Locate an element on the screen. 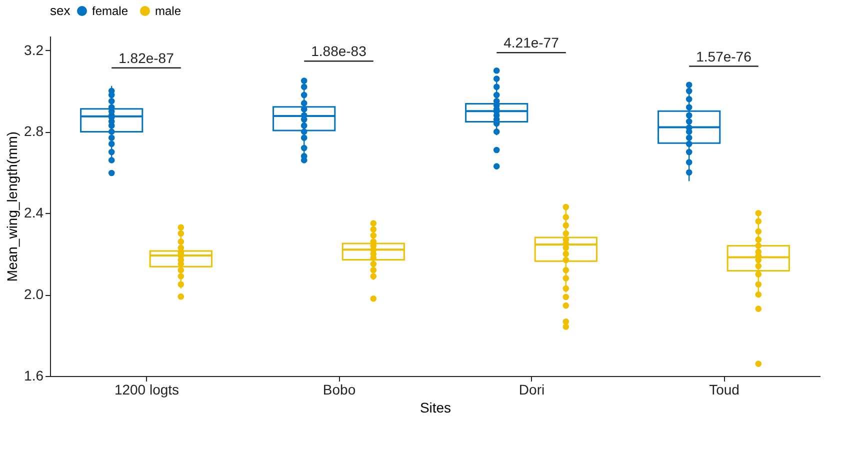  y-tick-label: 2.4 is located at coordinates (34, 212).